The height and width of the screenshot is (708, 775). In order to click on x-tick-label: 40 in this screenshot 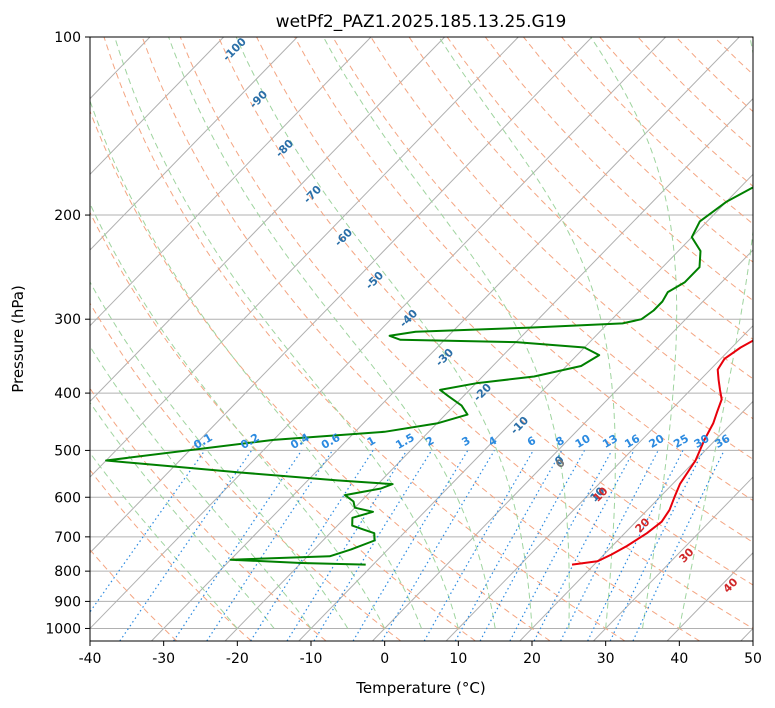, I will do `click(679, 659)`.